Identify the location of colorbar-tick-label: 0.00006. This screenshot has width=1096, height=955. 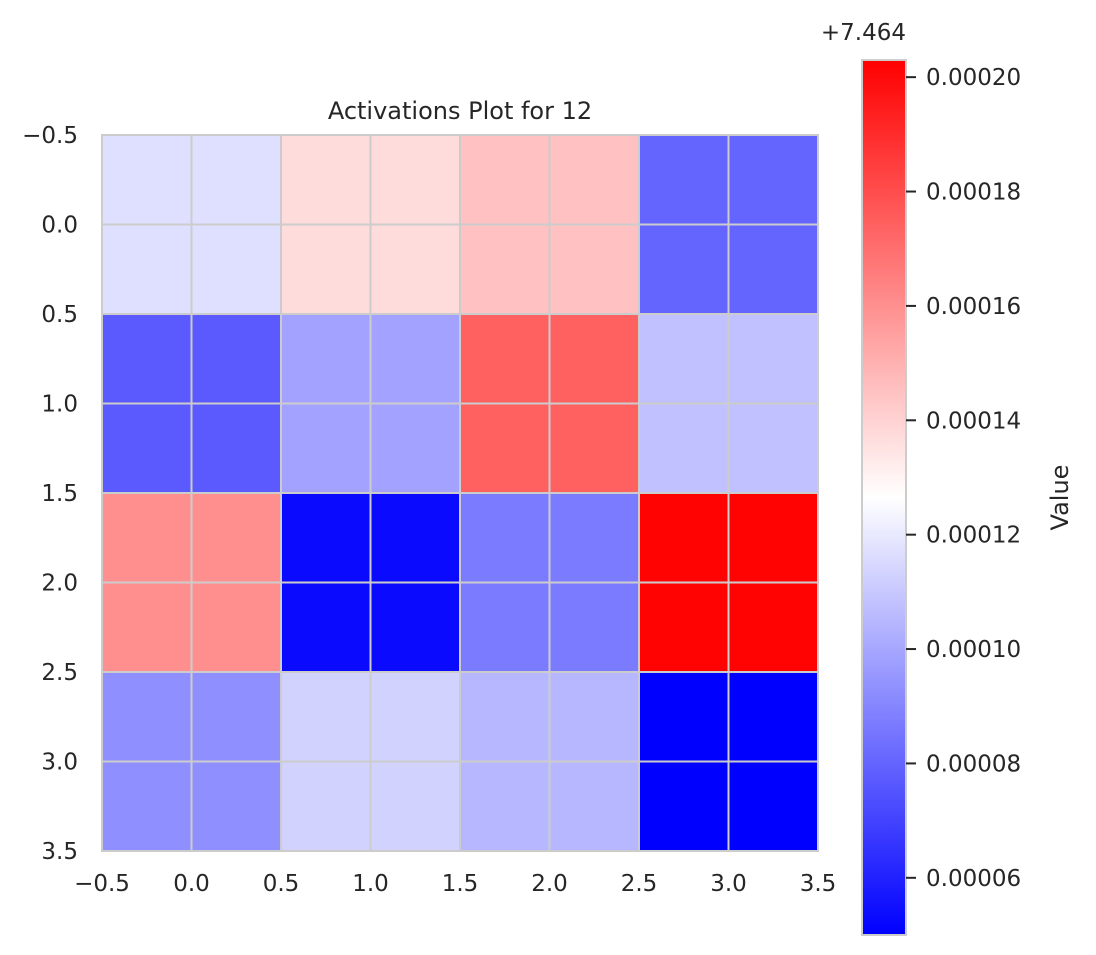
(973, 879).